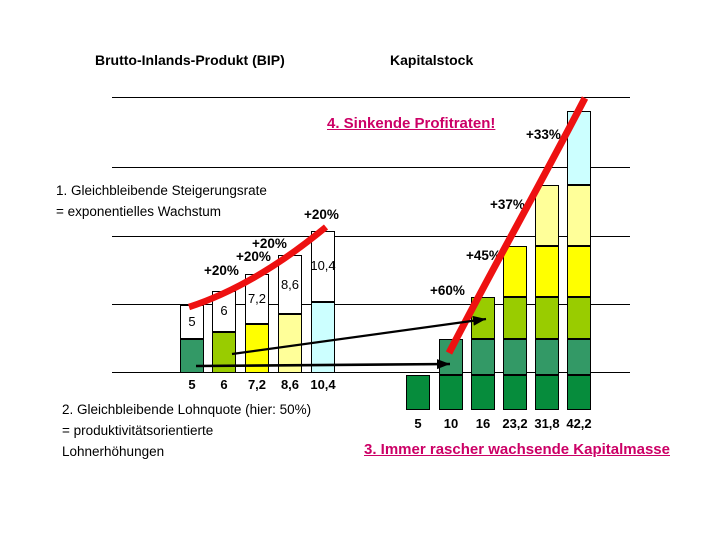 The width and height of the screenshot is (720, 540). I want to click on chart-title-bip: Brutto-Inlands-Produkt (BIP), so click(190, 60).